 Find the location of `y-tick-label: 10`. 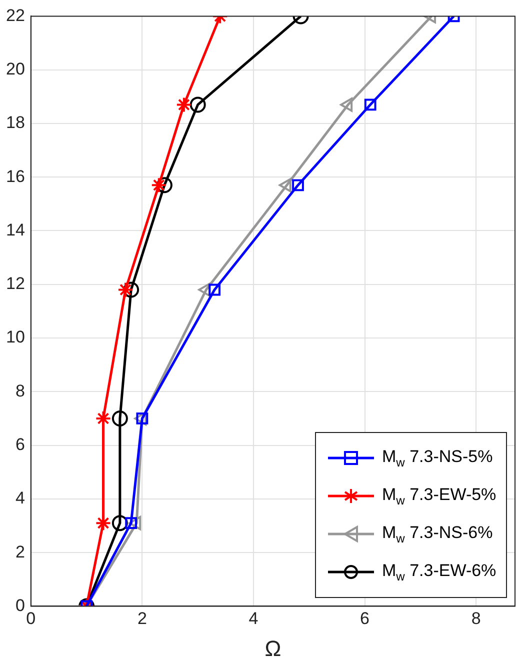

y-tick-label: 10 is located at coordinates (15, 337).